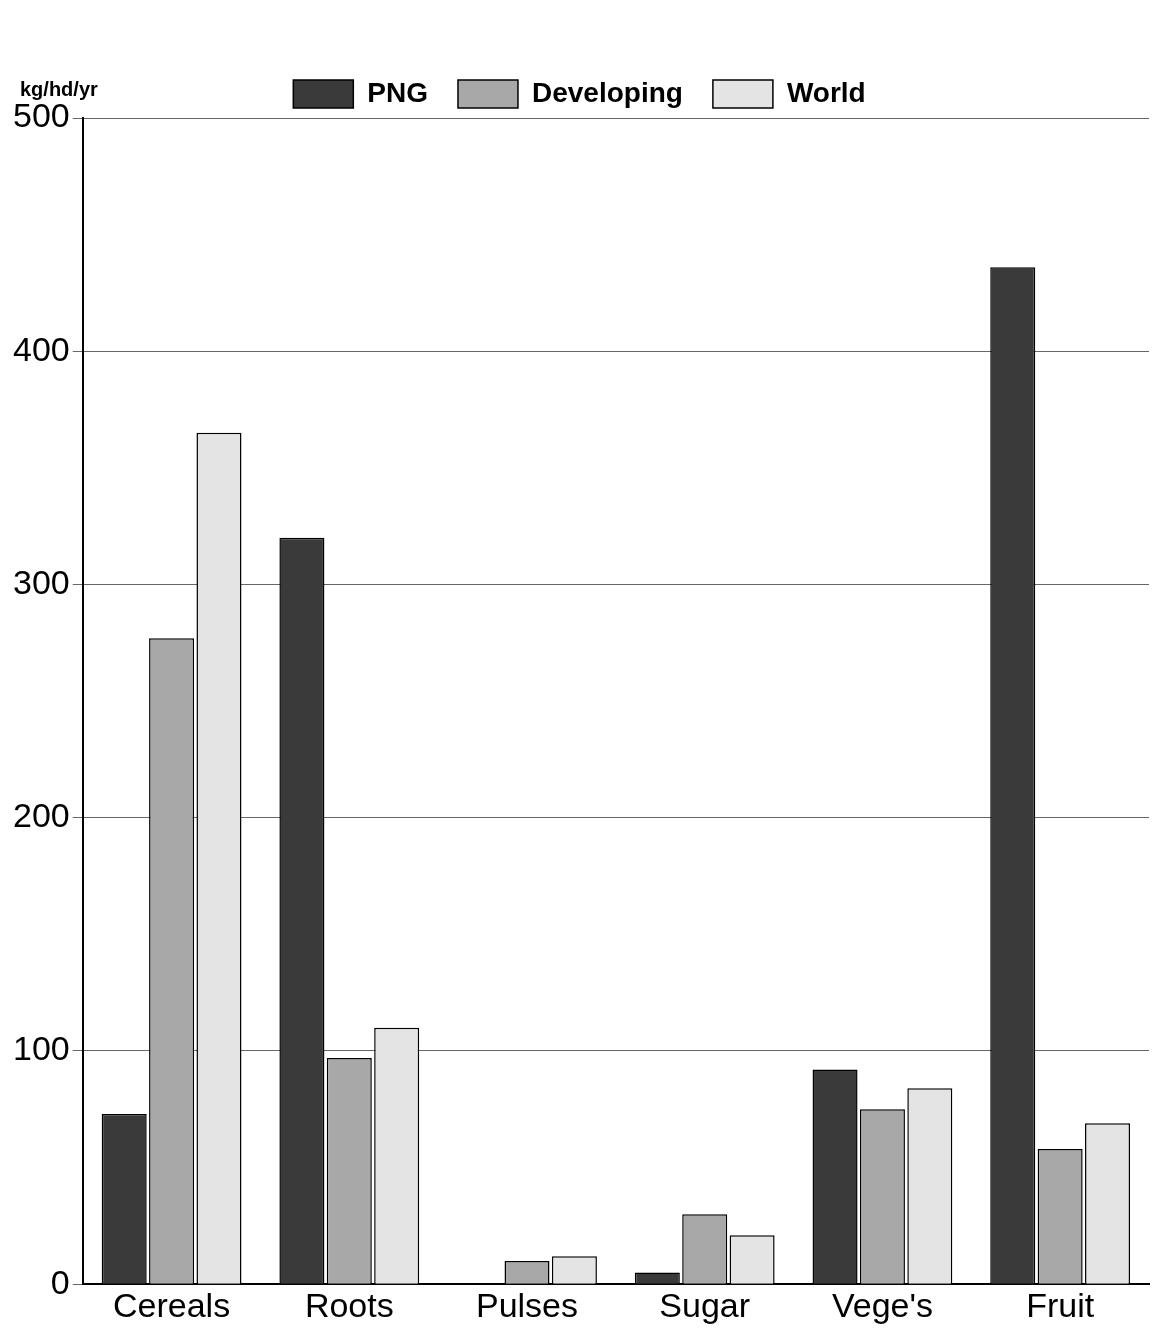 Image resolution: width=1159 pixels, height=1341 pixels. Describe the element at coordinates (41, 581) in the screenshot. I see `y-tick-label: 300` at that location.